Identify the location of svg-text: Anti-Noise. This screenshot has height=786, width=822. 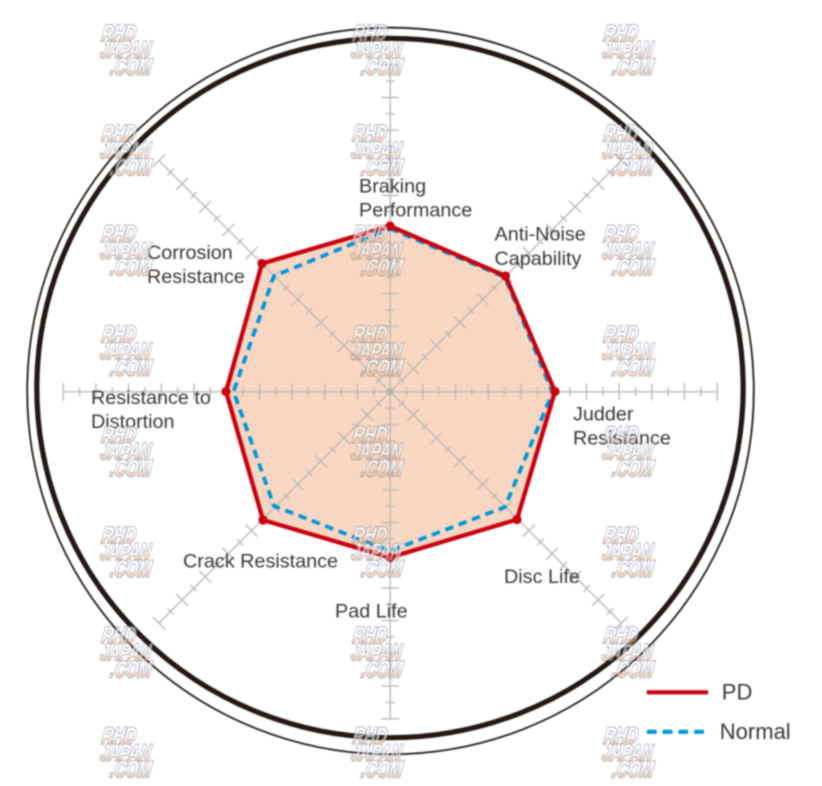
(540, 235).